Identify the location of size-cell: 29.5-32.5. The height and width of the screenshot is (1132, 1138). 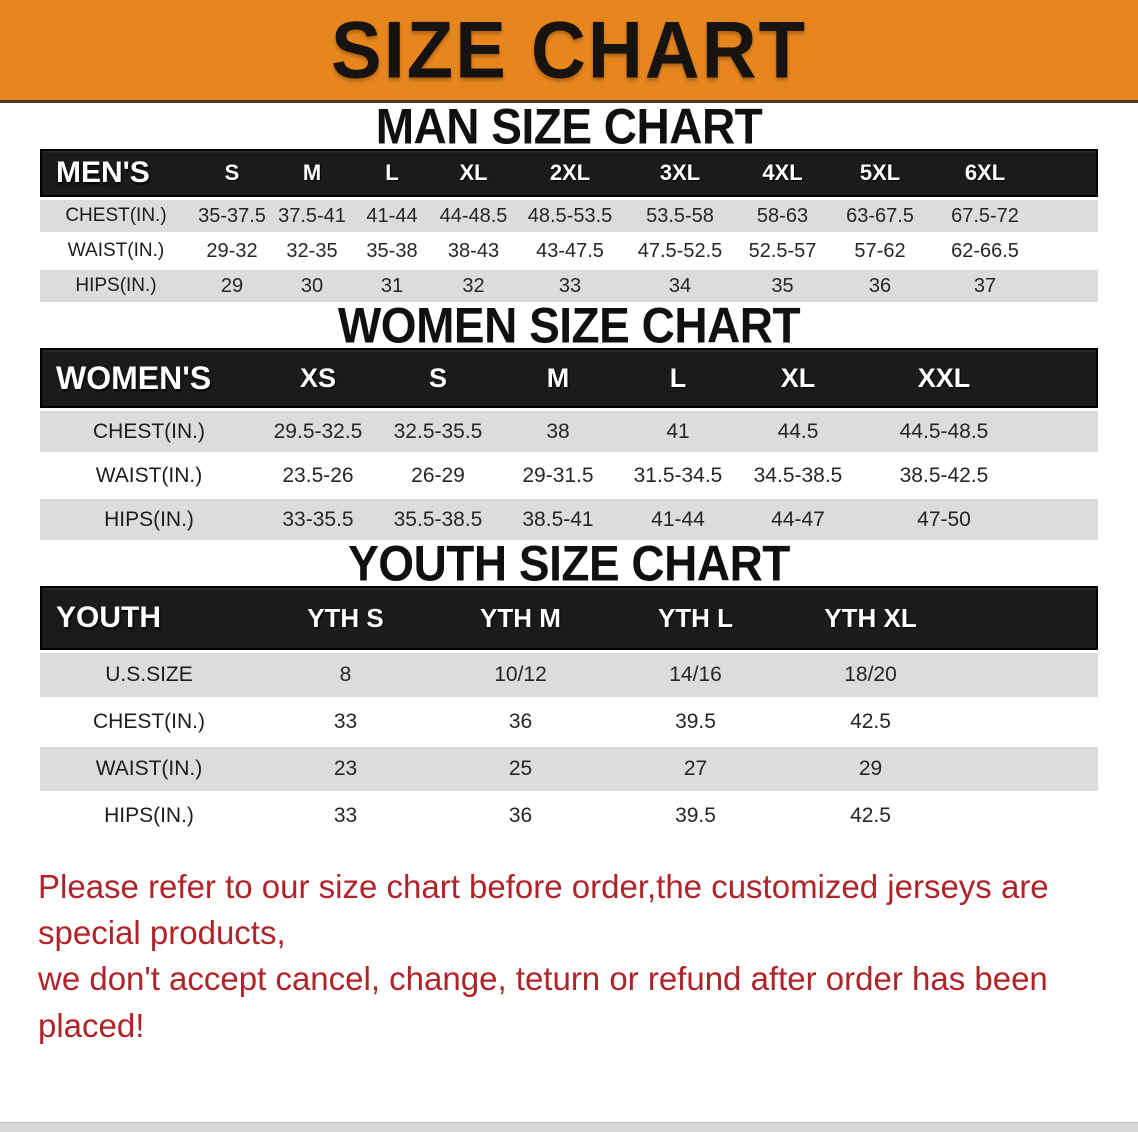
(318, 431).